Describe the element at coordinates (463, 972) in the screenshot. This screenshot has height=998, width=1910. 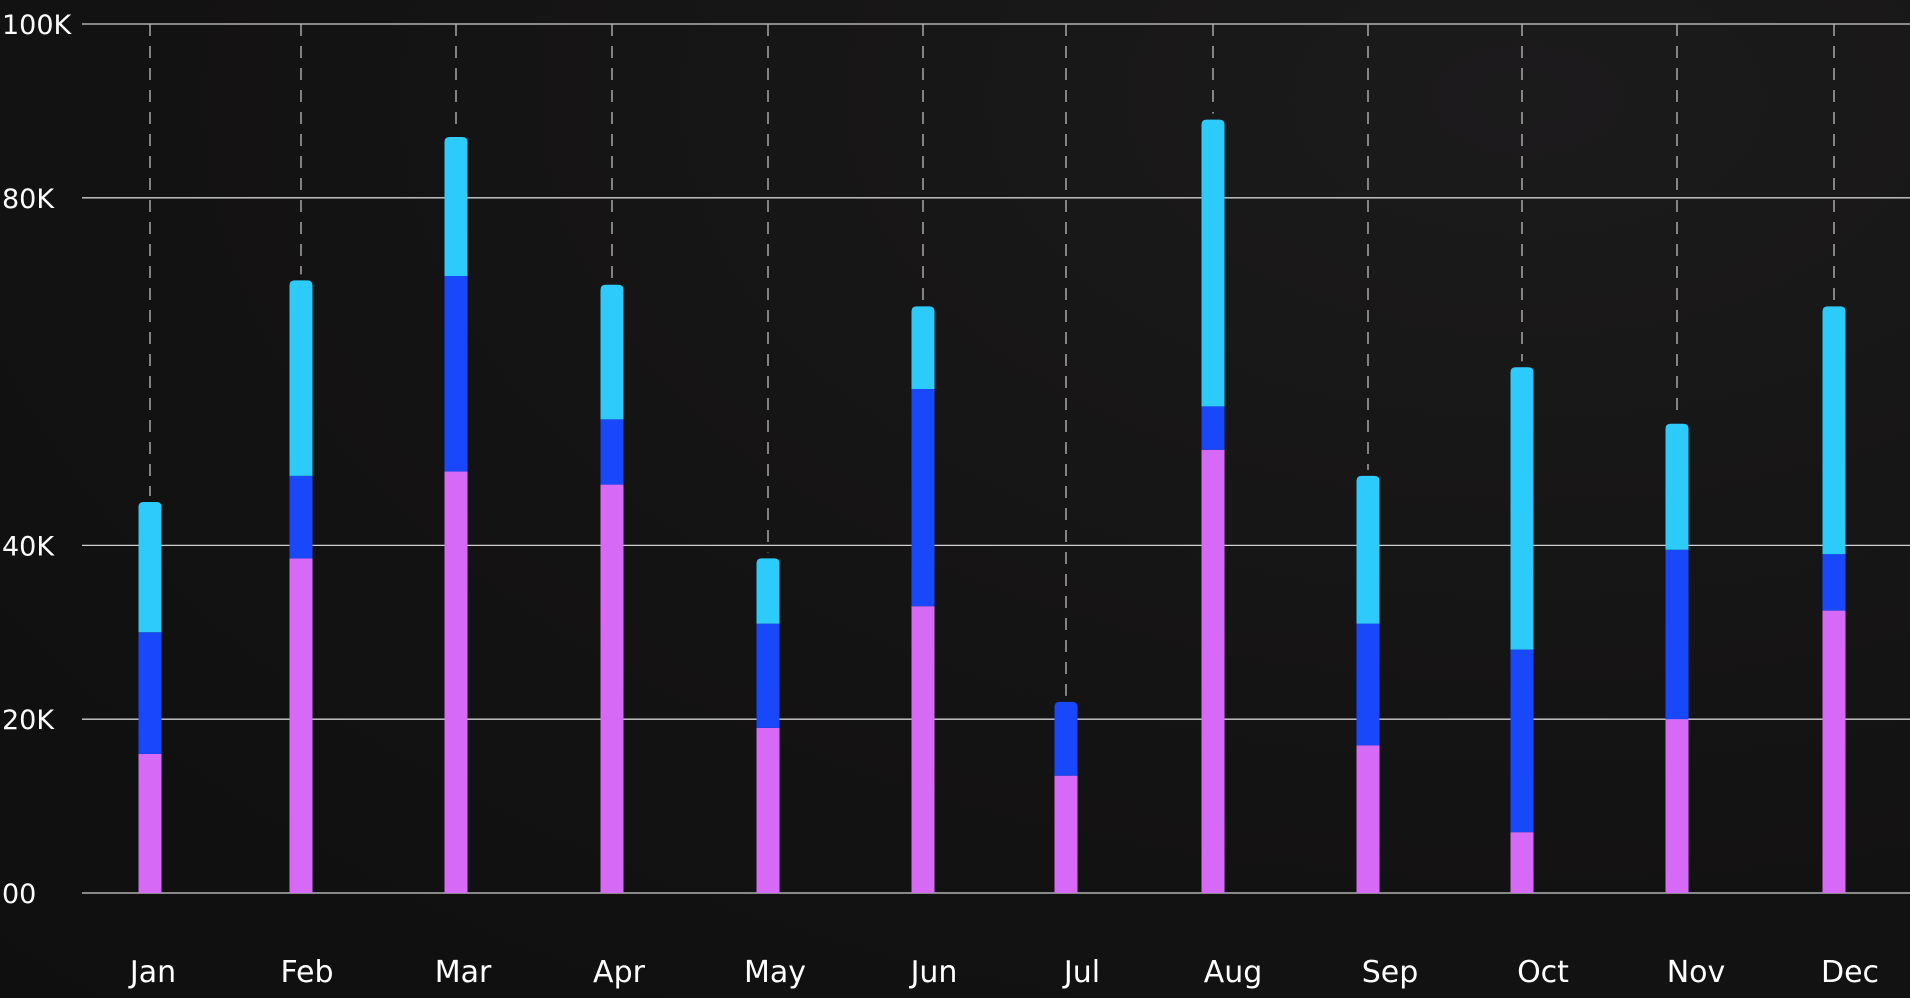
I see `x-category-label: Mar` at that location.